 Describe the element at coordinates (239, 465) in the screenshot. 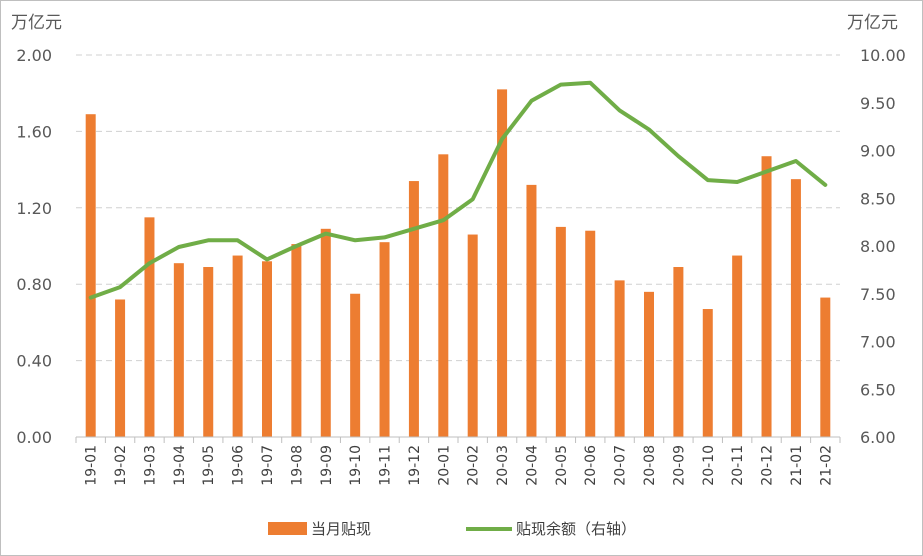

I see `x-tick-label: 19-06` at that location.